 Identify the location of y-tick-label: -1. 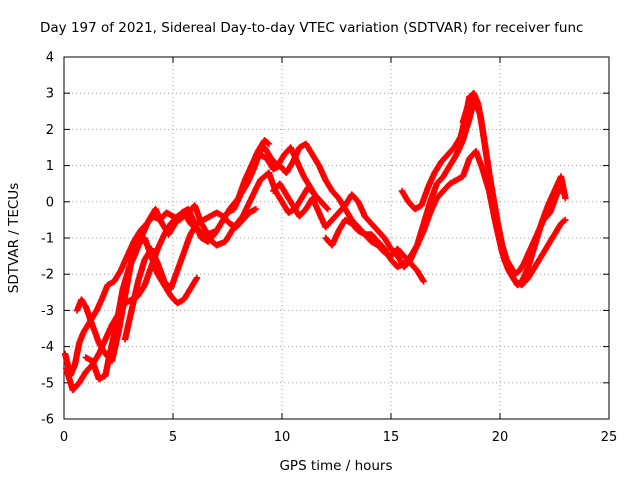
(47, 239).